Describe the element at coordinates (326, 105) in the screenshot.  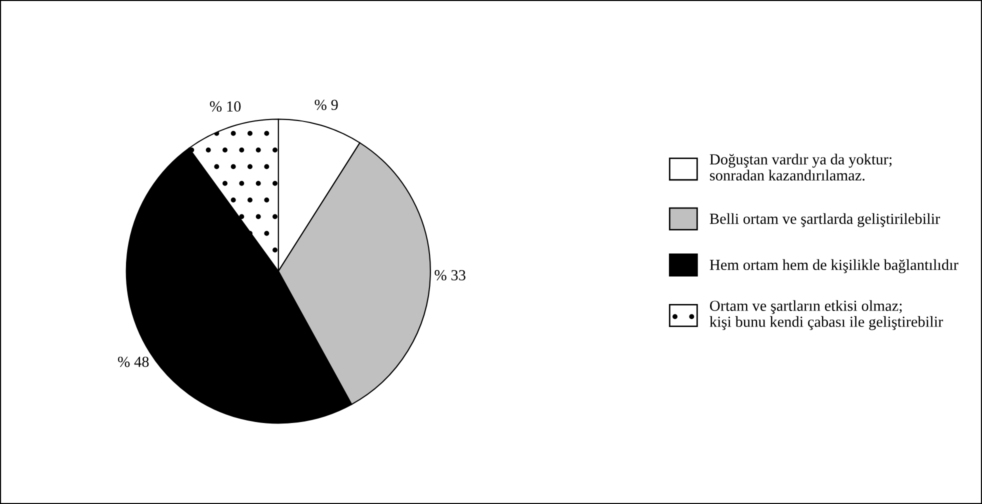
I see `data-label: % 9` at that location.